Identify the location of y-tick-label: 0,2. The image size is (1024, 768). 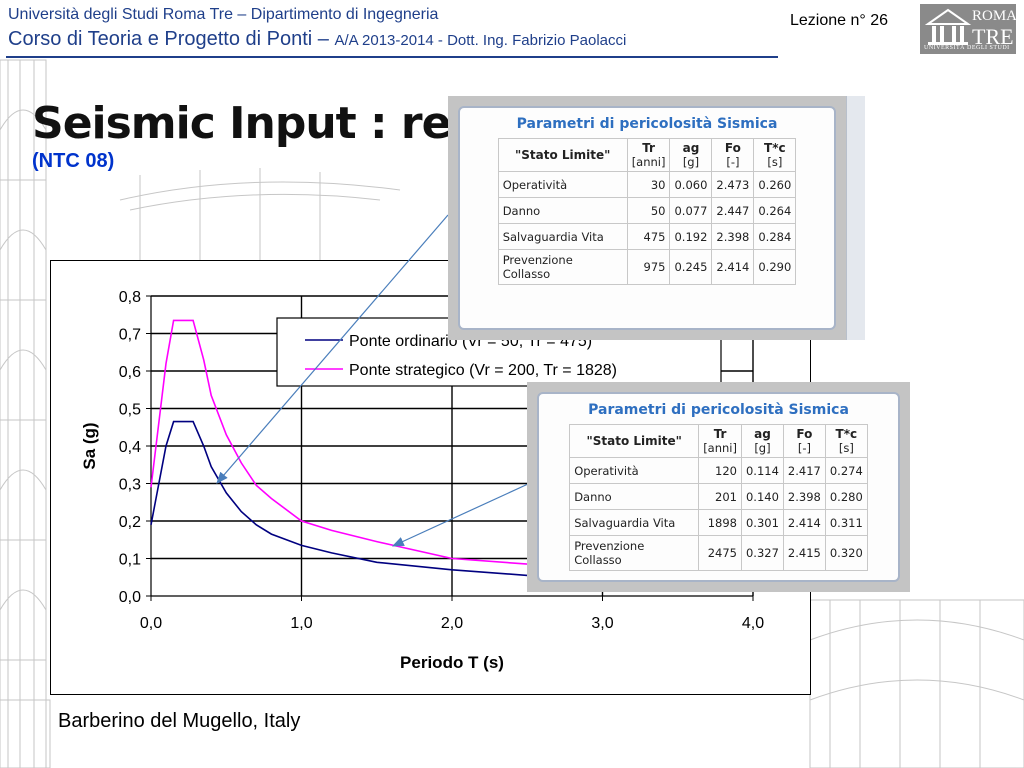
(130, 522).